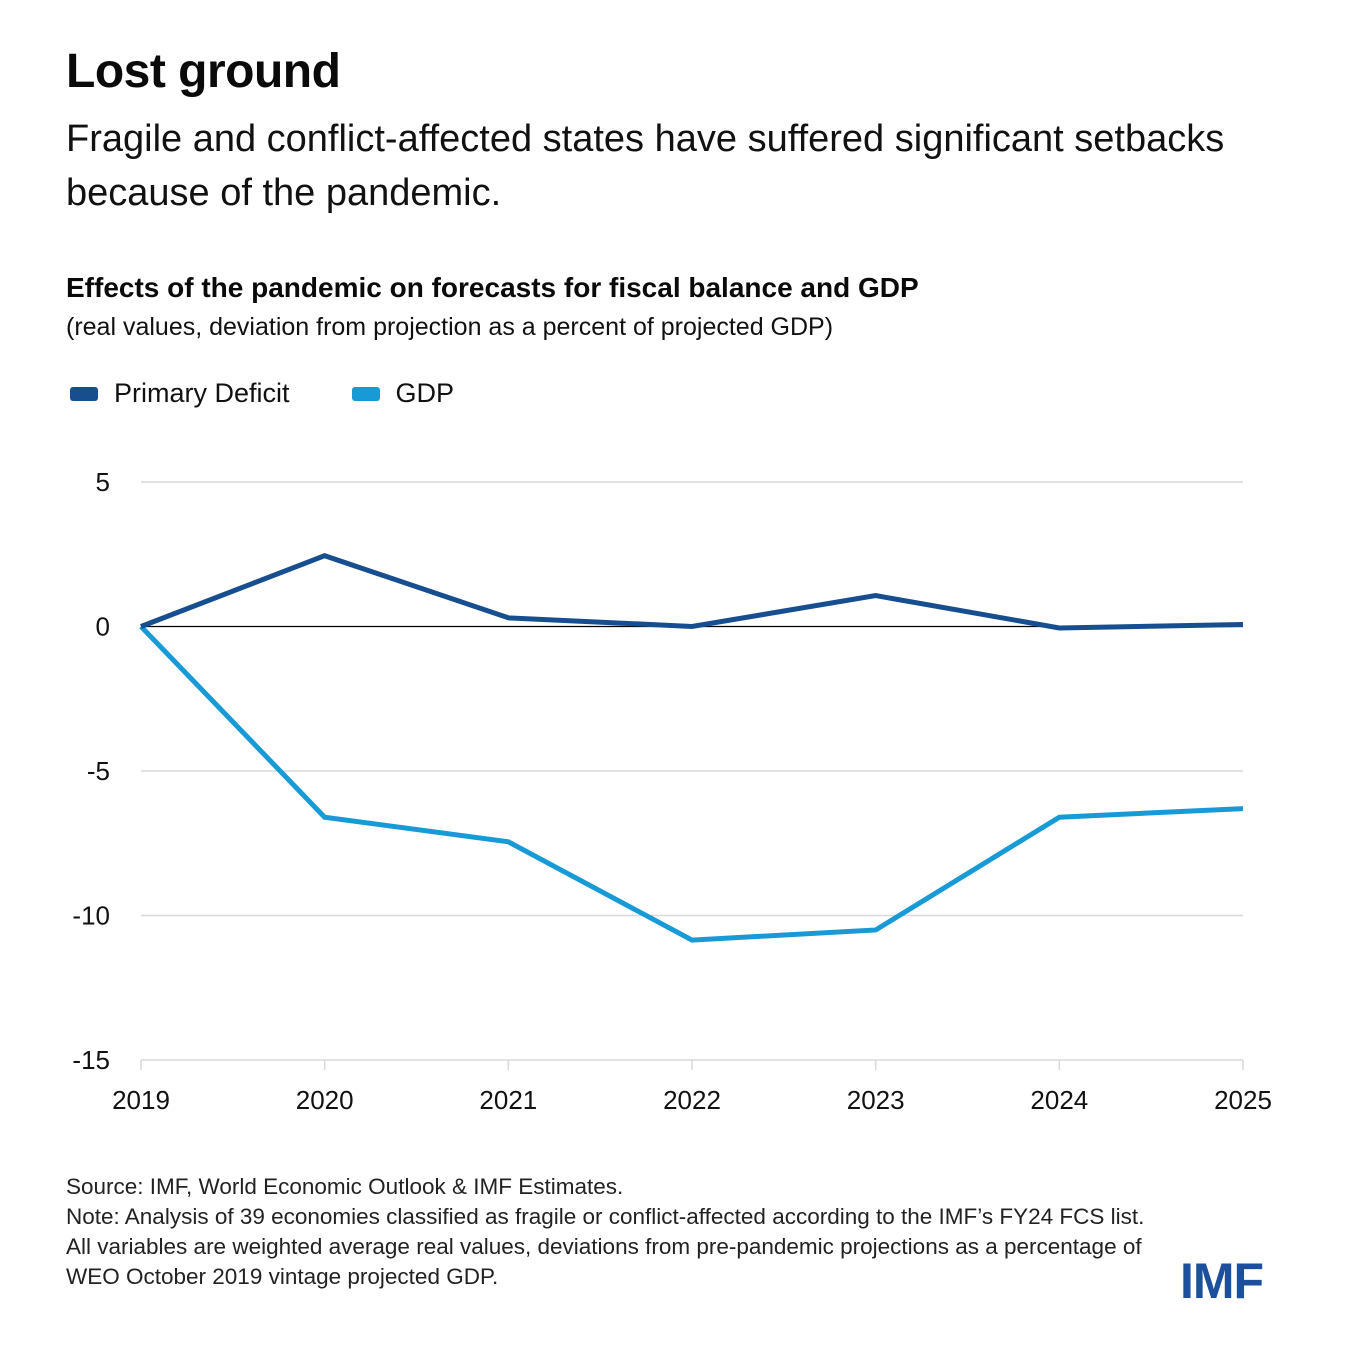 The width and height of the screenshot is (1355, 1355). I want to click on legend-label-primary-deficit: Primary Deficit, so click(202, 393).